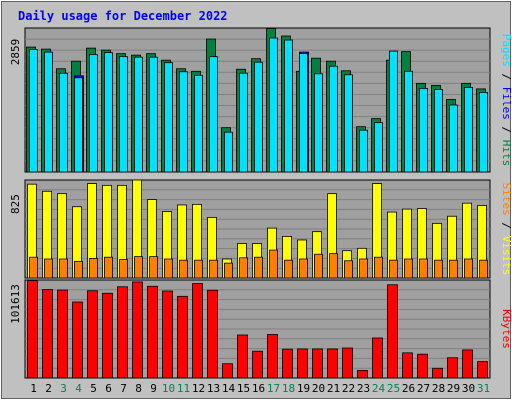 This screenshot has width=512, height=400. I want to click on y-max-label: 2859, so click(15, 52).